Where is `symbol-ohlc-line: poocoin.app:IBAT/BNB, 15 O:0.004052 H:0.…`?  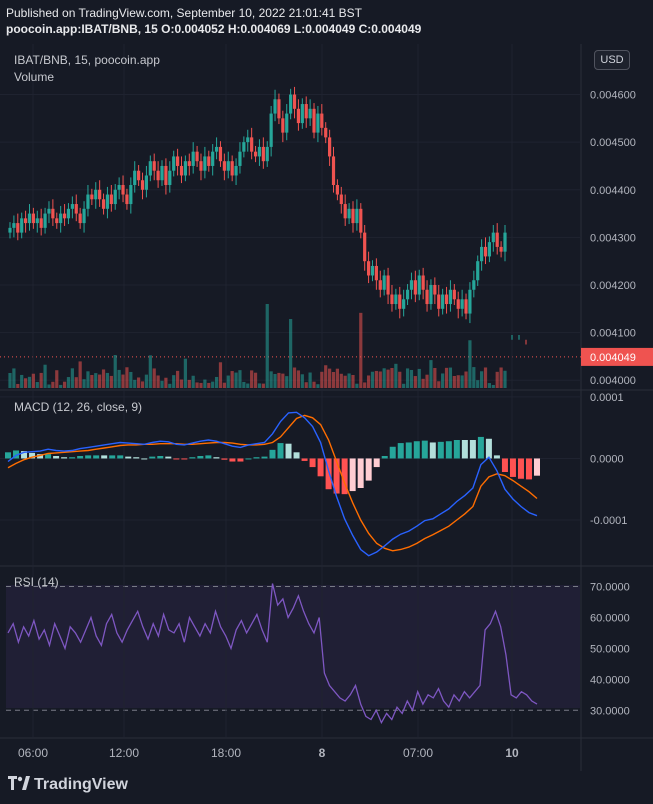
symbol-ohlc-line: poocoin.app:IBAT/BNB, 15 O:0.004052 H:0.… is located at coordinates (214, 29).